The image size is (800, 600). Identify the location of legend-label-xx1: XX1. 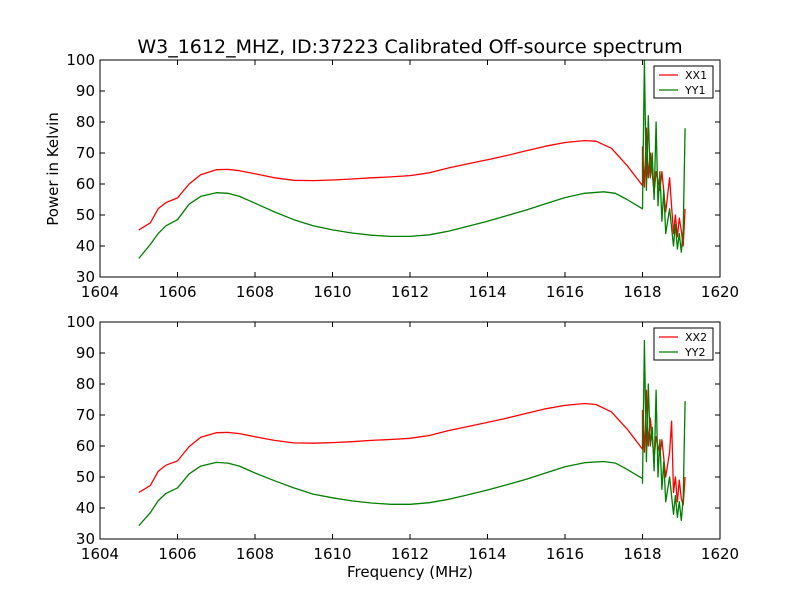
(696, 75).